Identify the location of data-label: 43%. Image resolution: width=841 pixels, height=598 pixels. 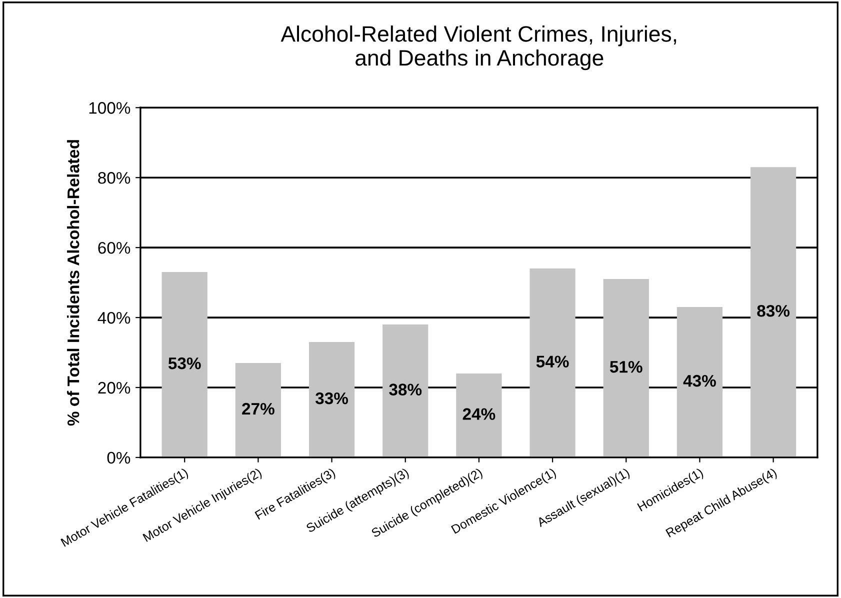
(699, 380).